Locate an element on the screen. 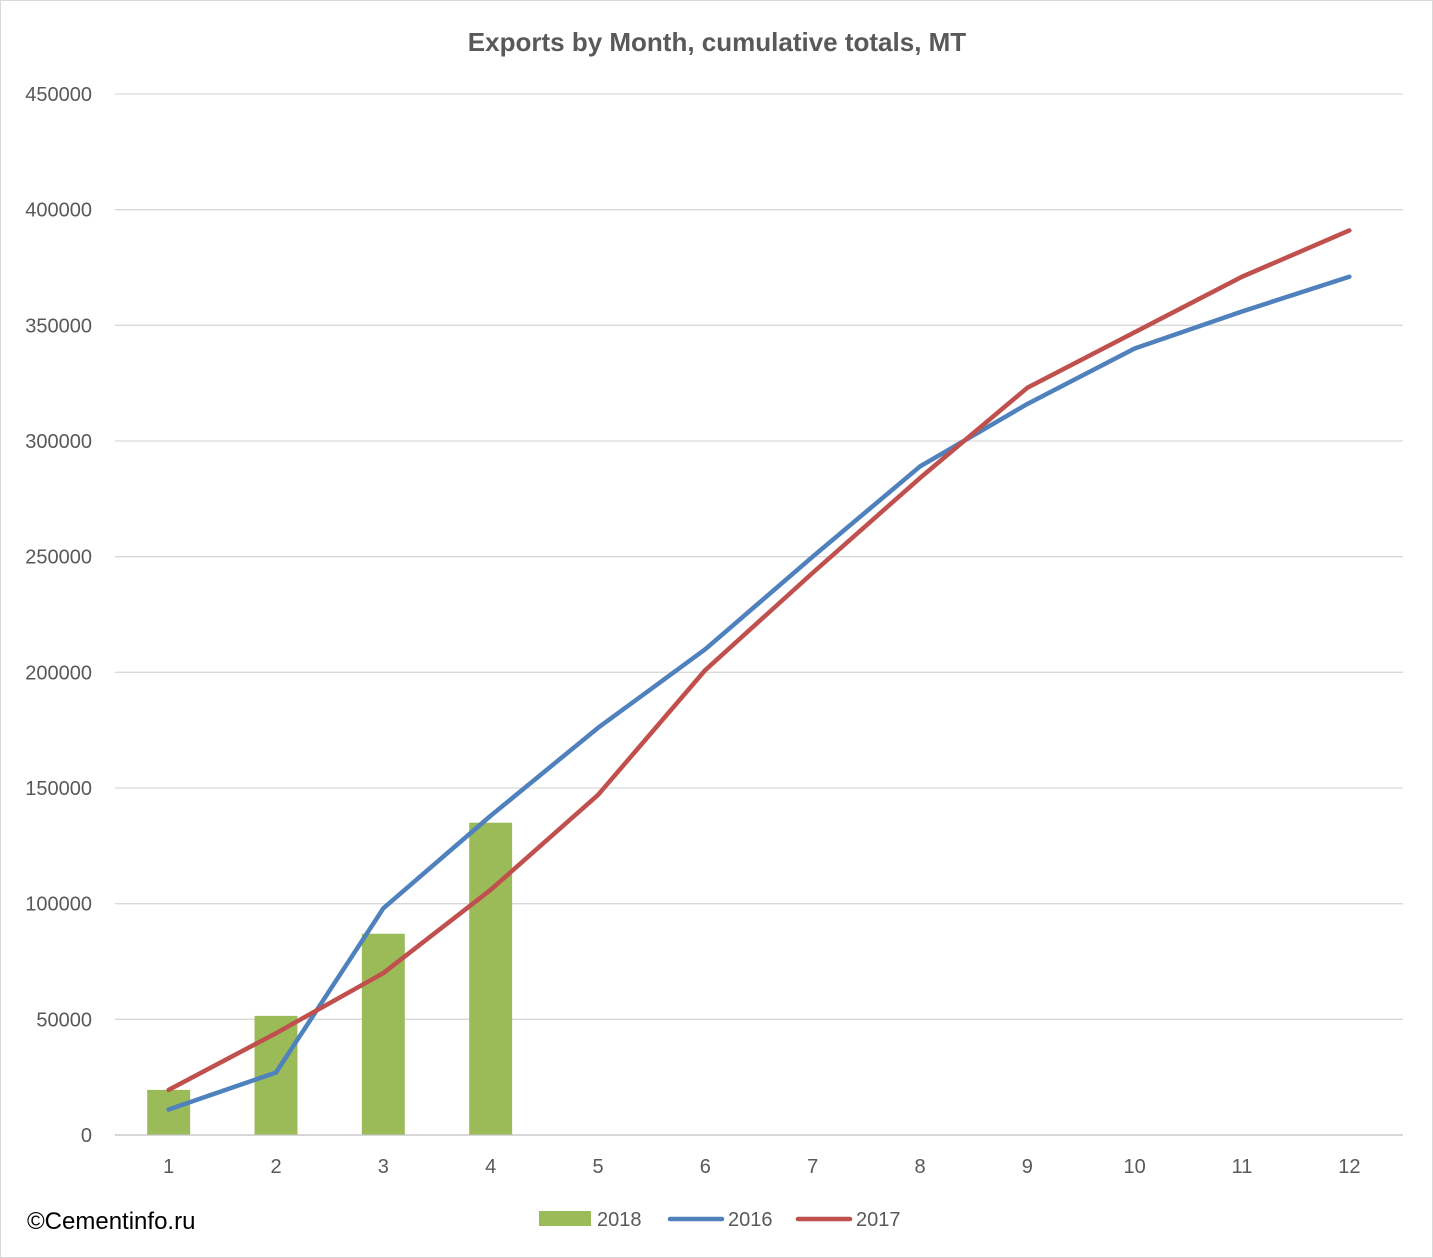 This screenshot has height=1258, width=1433. y-tick-label: 200000 is located at coordinates (58, 673).